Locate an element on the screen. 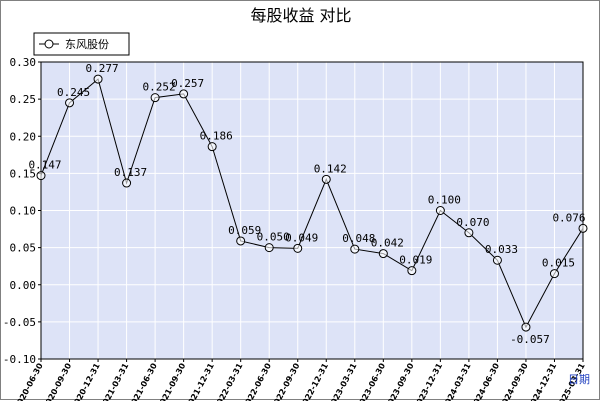 The height and width of the screenshot is (401, 600). x-tick-label: 2022-09-30 is located at coordinates (286, 381).